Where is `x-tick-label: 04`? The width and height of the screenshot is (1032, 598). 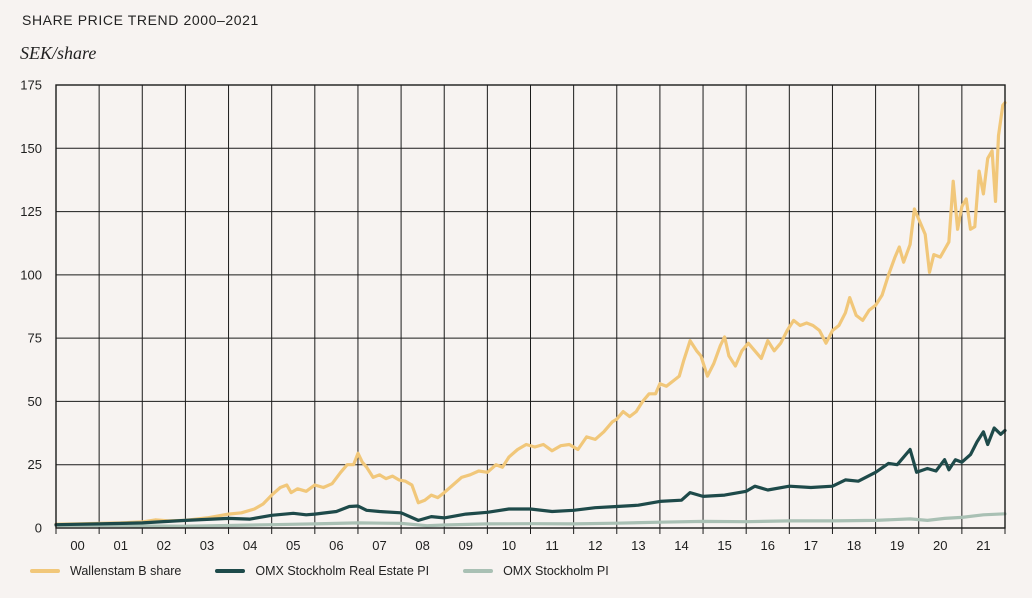
x-tick-label: 04 is located at coordinates (250, 545).